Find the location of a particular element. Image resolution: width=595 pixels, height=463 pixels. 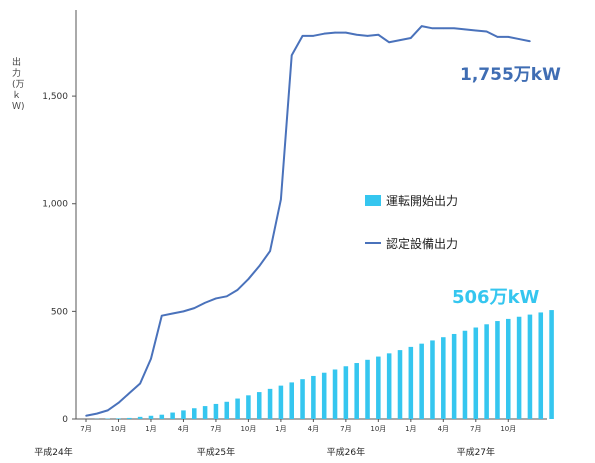

y-tick-label: 1,000 is located at coordinates (55, 205).